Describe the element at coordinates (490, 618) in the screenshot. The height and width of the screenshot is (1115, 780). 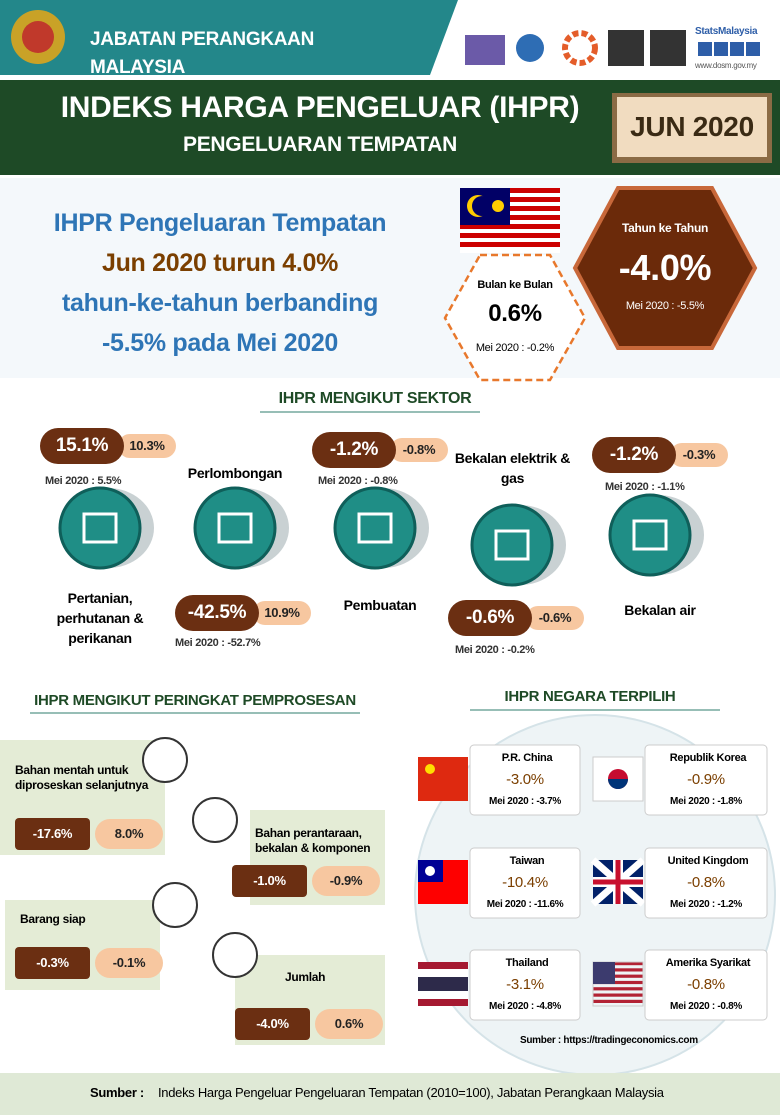
I see `sector-yoy: -0.6%` at that location.